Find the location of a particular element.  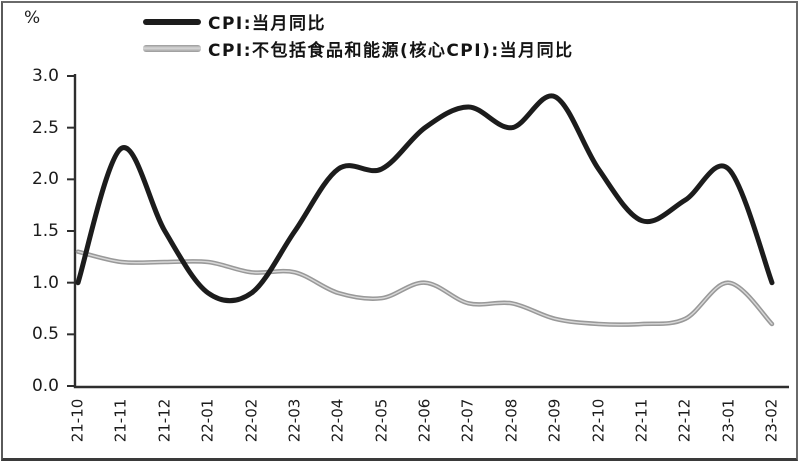

x-tick-label: 22-05 is located at coordinates (381, 420).